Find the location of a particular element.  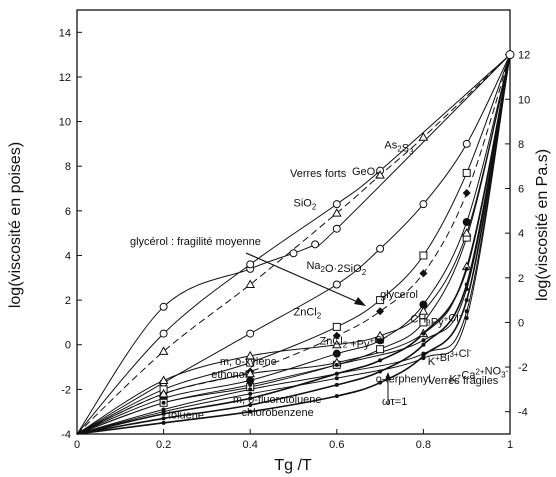

glycerol-arrowhead is located at coordinates (360, 301).